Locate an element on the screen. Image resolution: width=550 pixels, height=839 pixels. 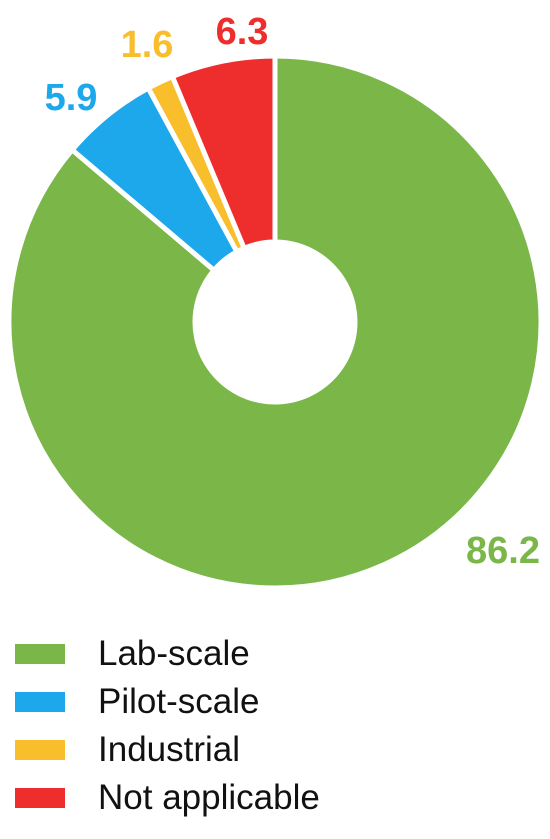
legend-label-lab-scale: Lab-scale is located at coordinates (174, 653).